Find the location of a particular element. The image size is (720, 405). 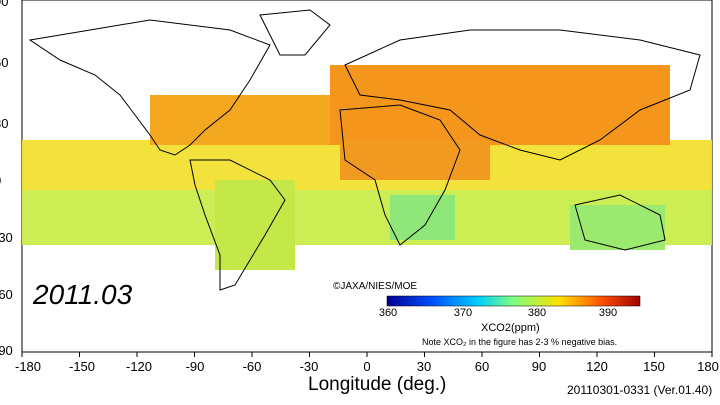

xtick-neg90: -90 is located at coordinates (195, 366).